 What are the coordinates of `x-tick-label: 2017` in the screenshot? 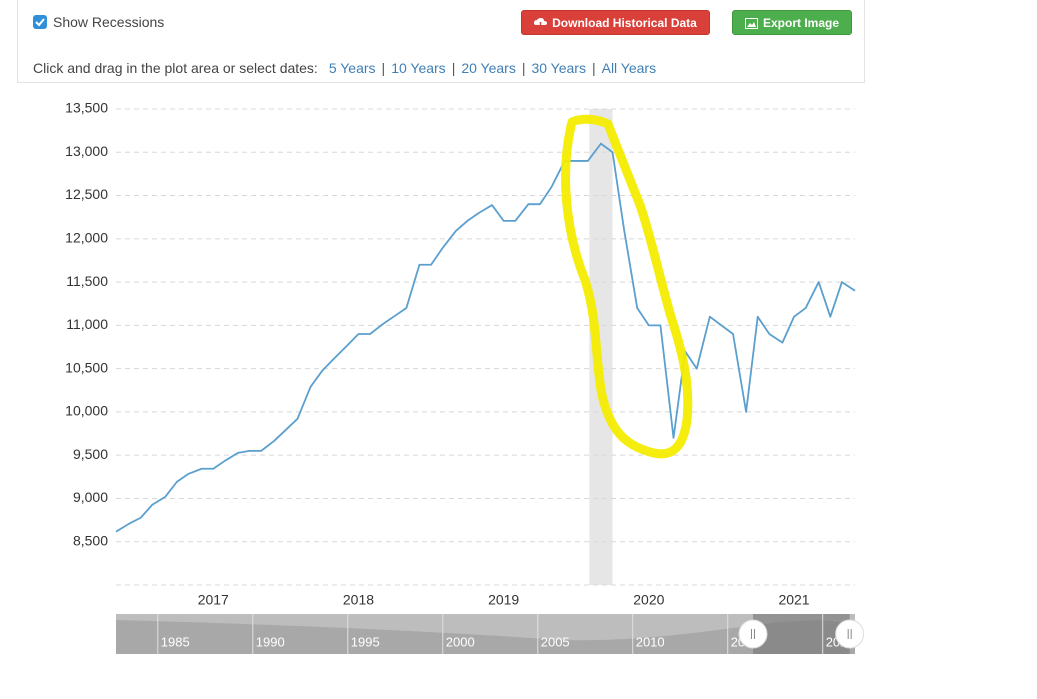 It's located at (213, 600).